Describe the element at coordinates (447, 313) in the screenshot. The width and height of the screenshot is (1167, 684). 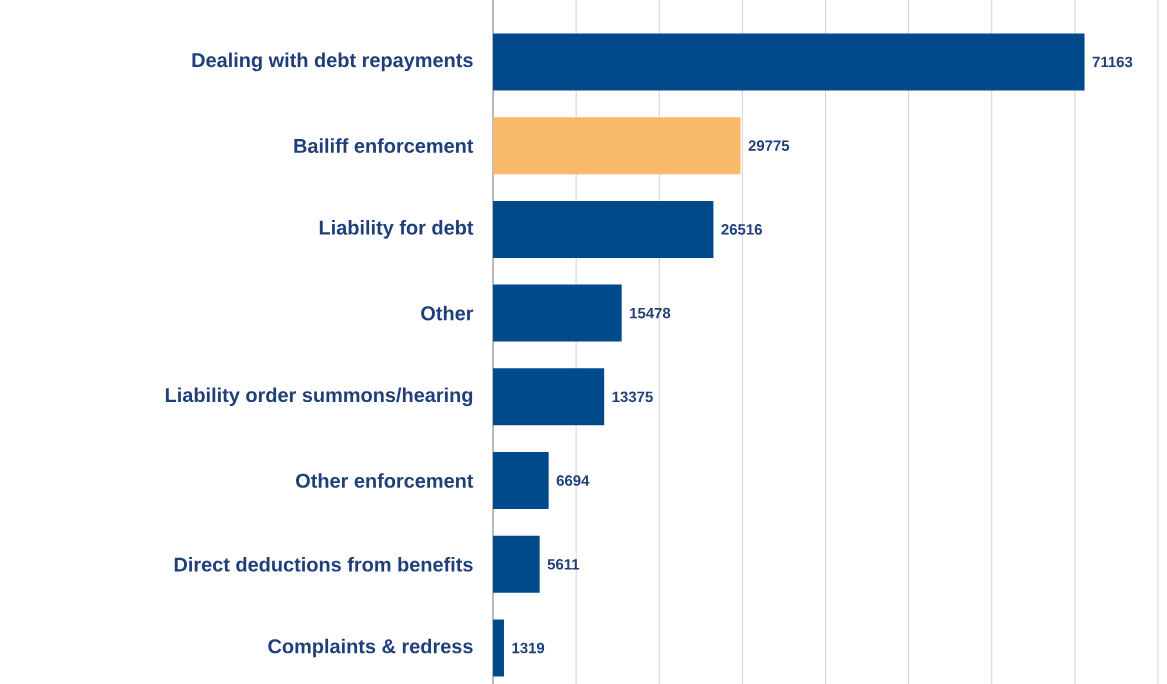
I see `y-tick-label: Other` at that location.